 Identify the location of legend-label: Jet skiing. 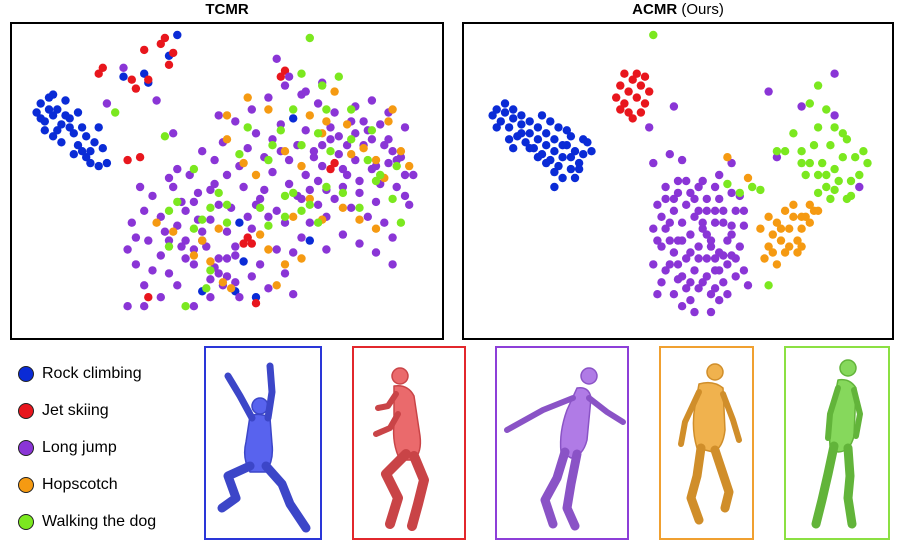
(75, 410).